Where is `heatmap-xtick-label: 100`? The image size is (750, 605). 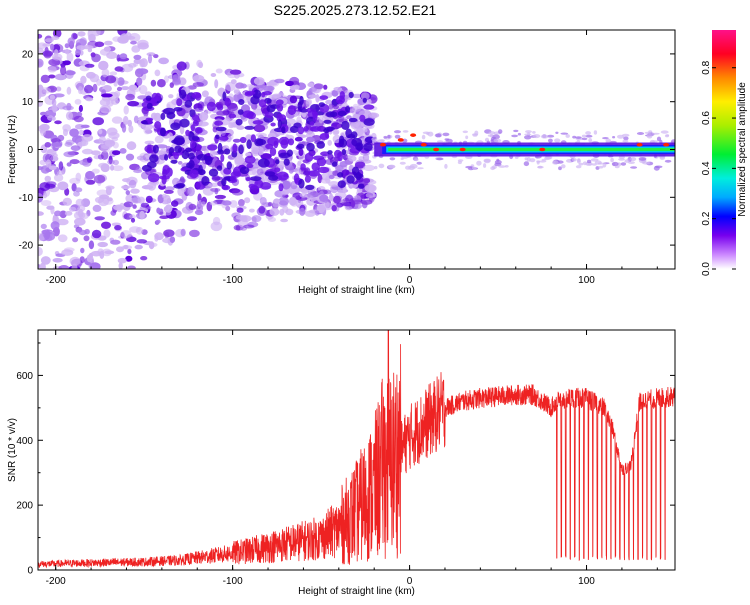
heatmap-xtick-label: 100 is located at coordinates (586, 280).